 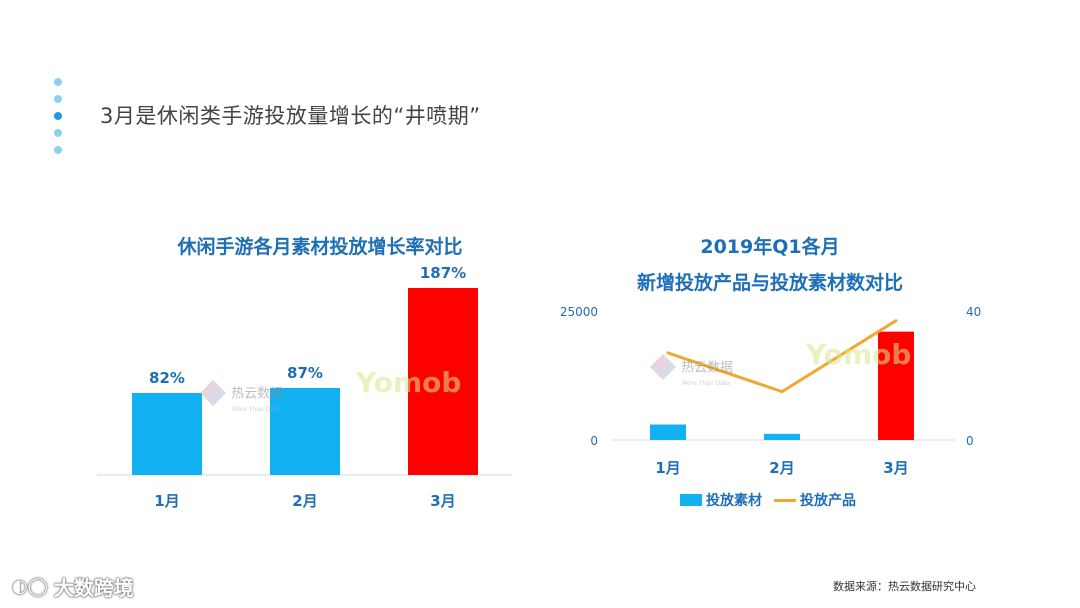 What do you see at coordinates (594, 441) in the screenshot?
I see `chart2-y-left-tick: 0` at bounding box center [594, 441].